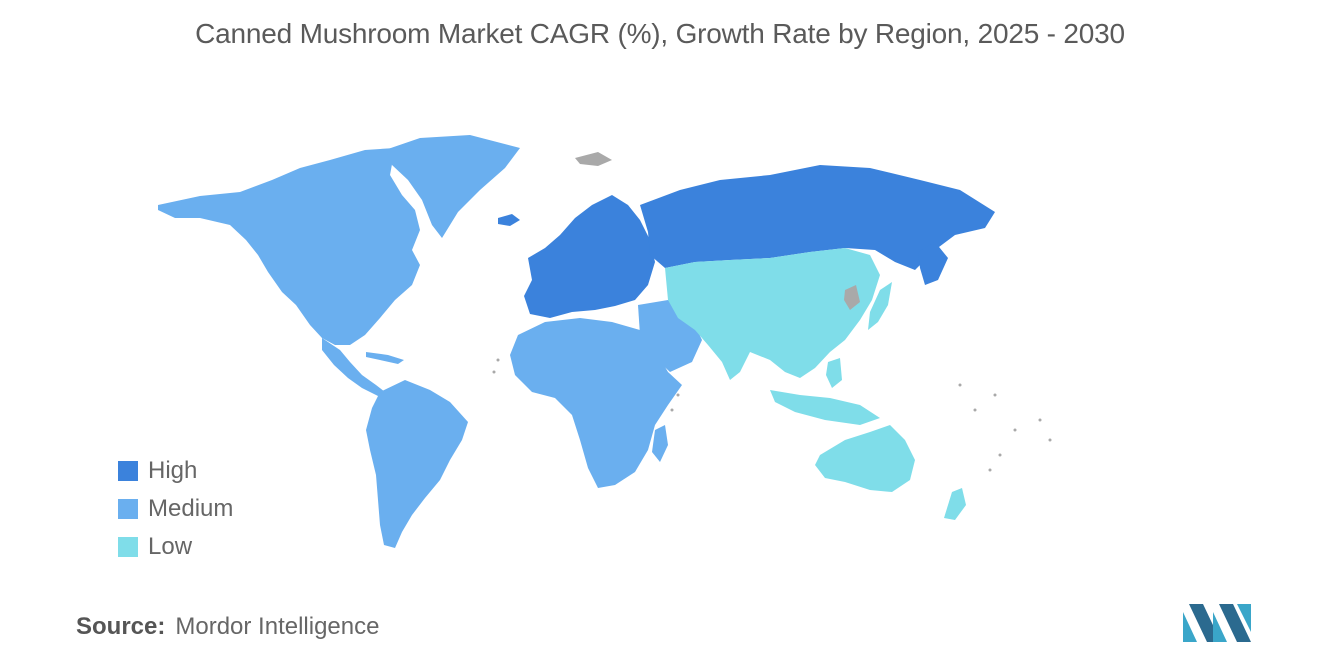 The image size is (1320, 665). Describe the element at coordinates (128, 509) in the screenshot. I see `legend-swatch-medium` at that location.